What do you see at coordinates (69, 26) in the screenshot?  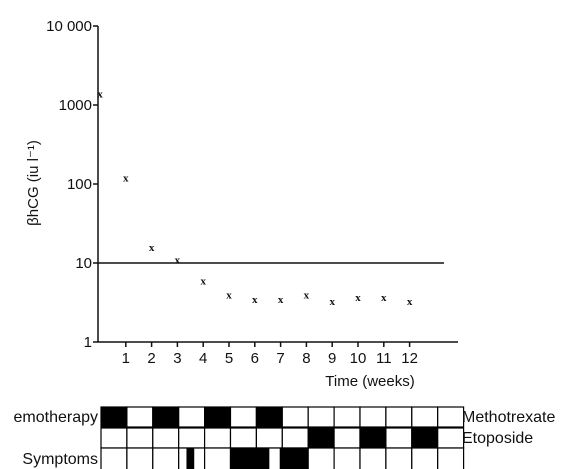 I see `y-tick-label: 10 000` at bounding box center [69, 26].